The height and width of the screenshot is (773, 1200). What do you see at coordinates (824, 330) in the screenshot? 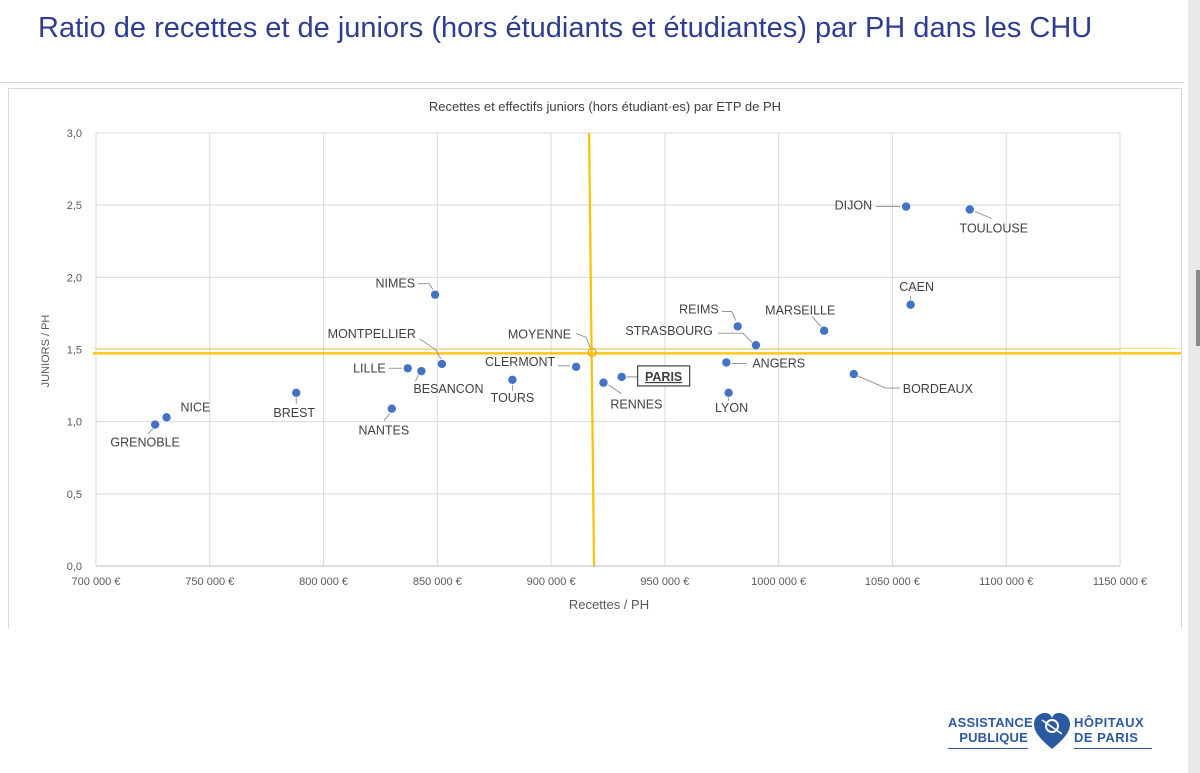
I see `data-point-marseille` at bounding box center [824, 330].